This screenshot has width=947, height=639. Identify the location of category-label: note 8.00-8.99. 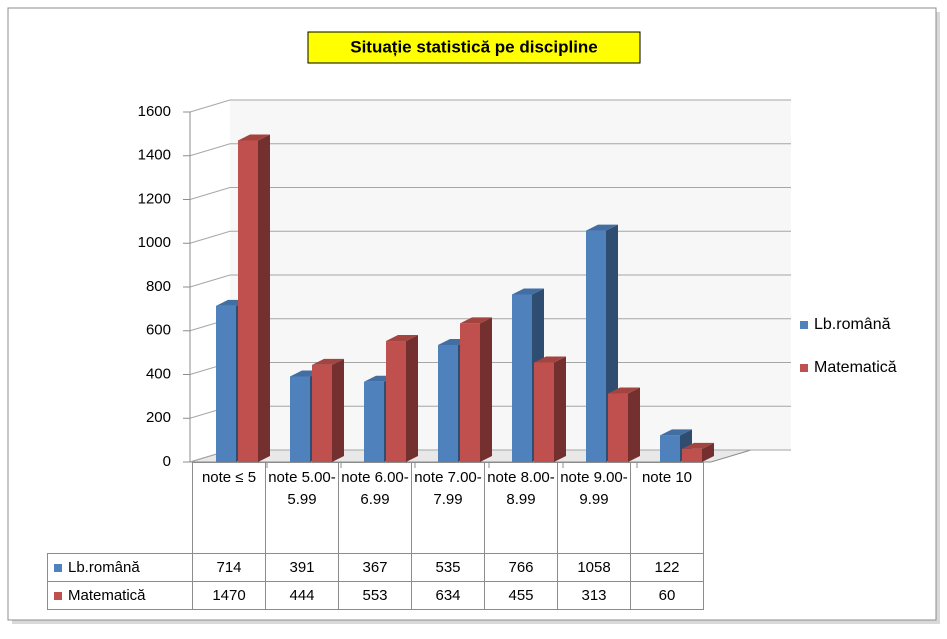
(521, 508).